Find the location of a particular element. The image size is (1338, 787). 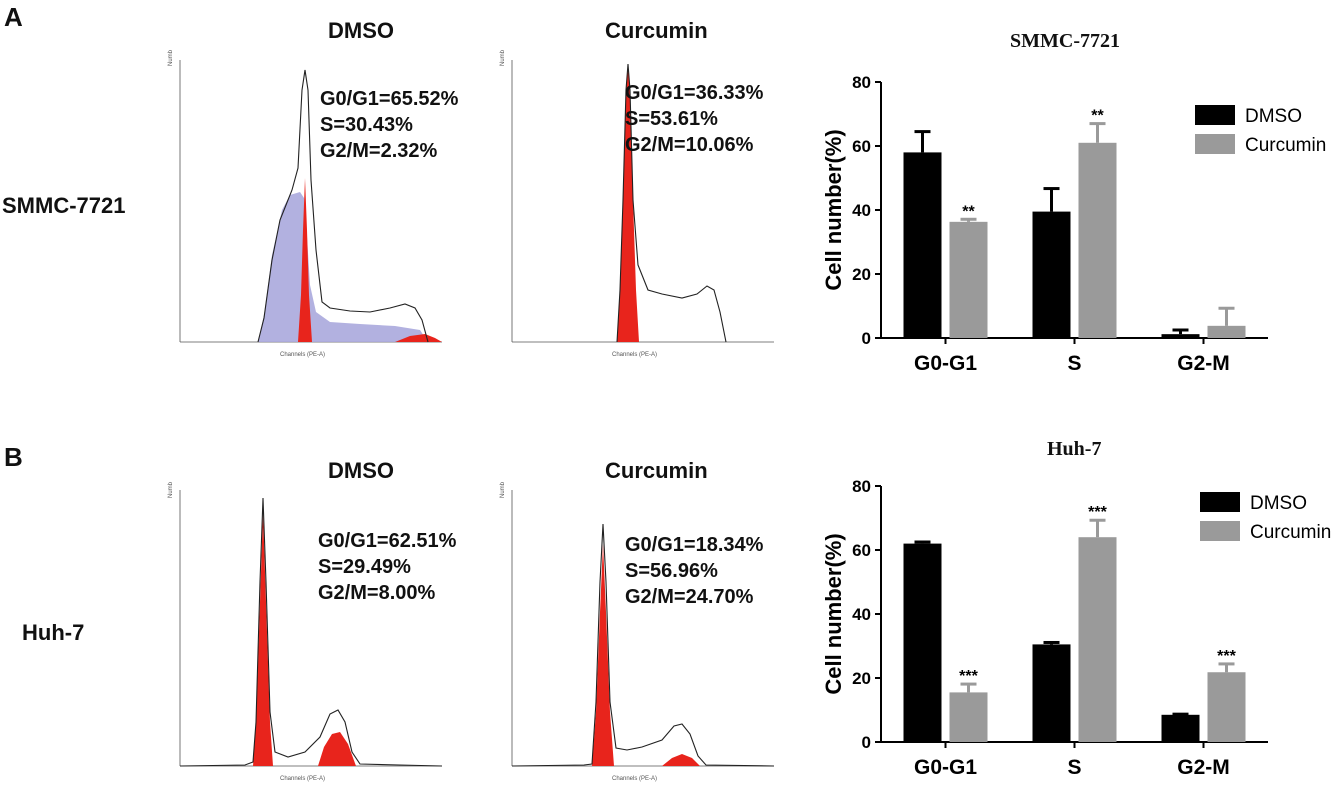

stat-s: S=56.96% is located at coordinates (671, 571).